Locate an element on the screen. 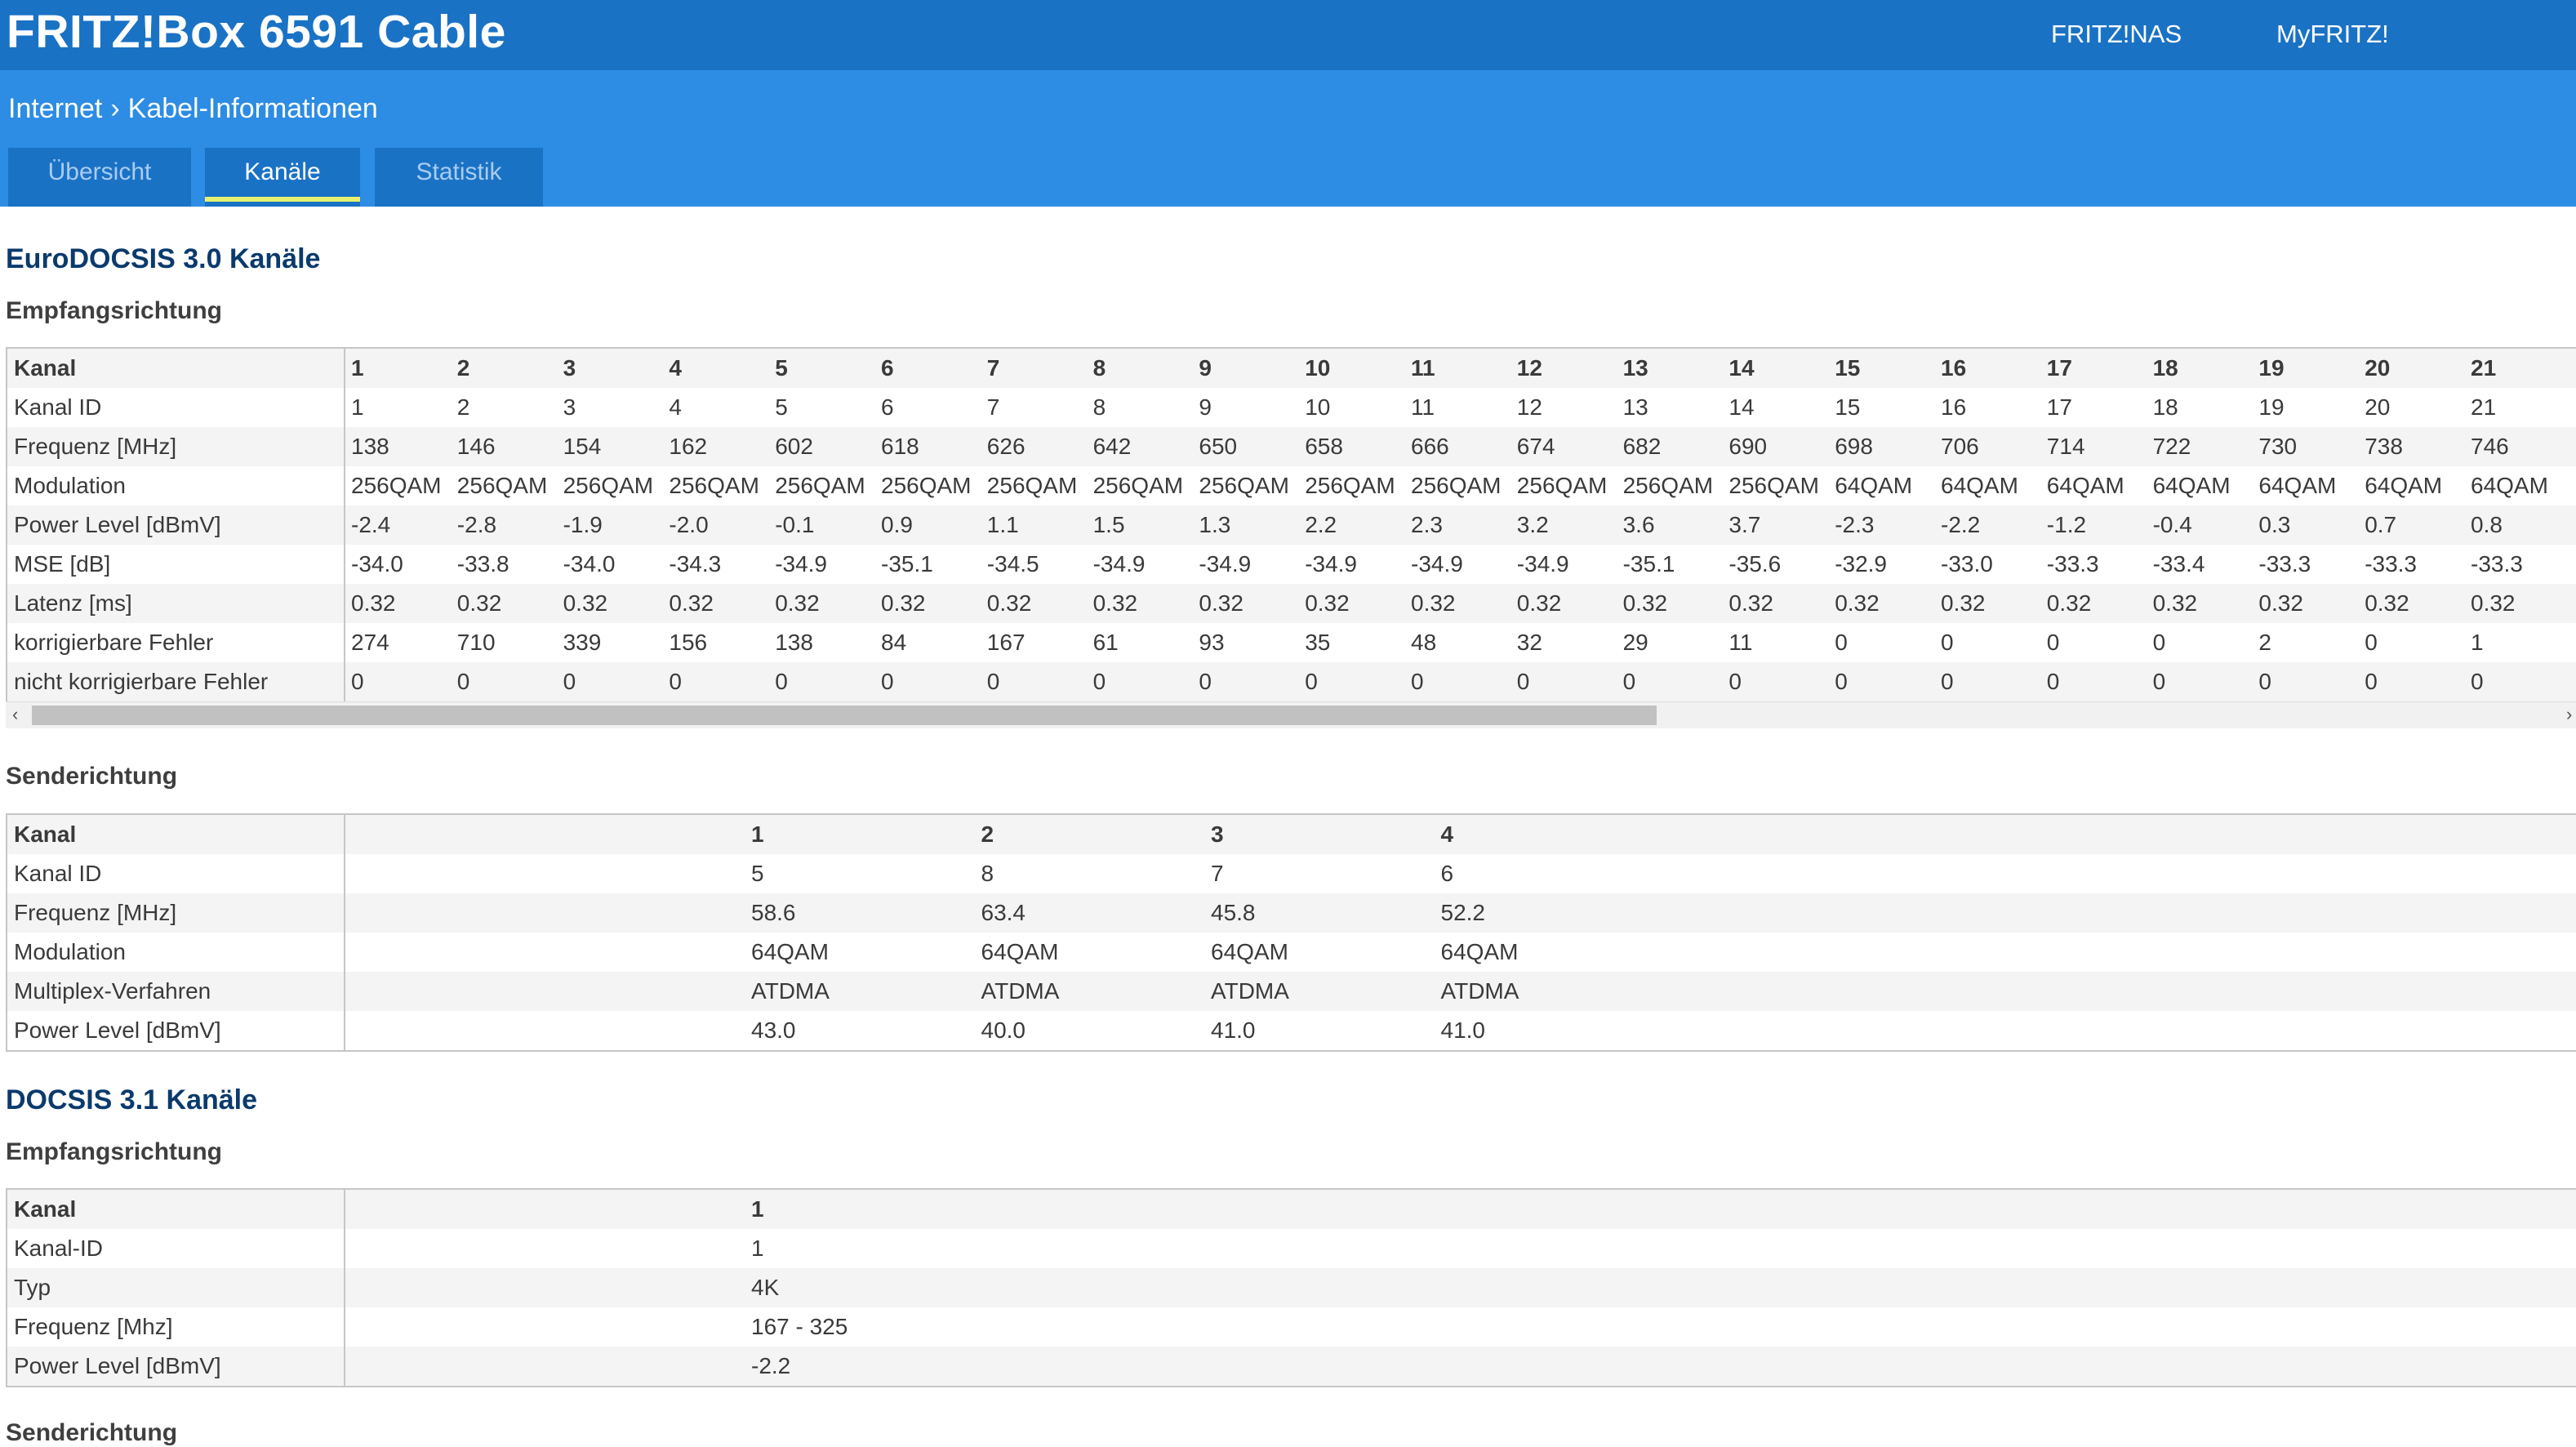 The image size is (2576, 1447). tab-channels: Kanäle is located at coordinates (282, 177).